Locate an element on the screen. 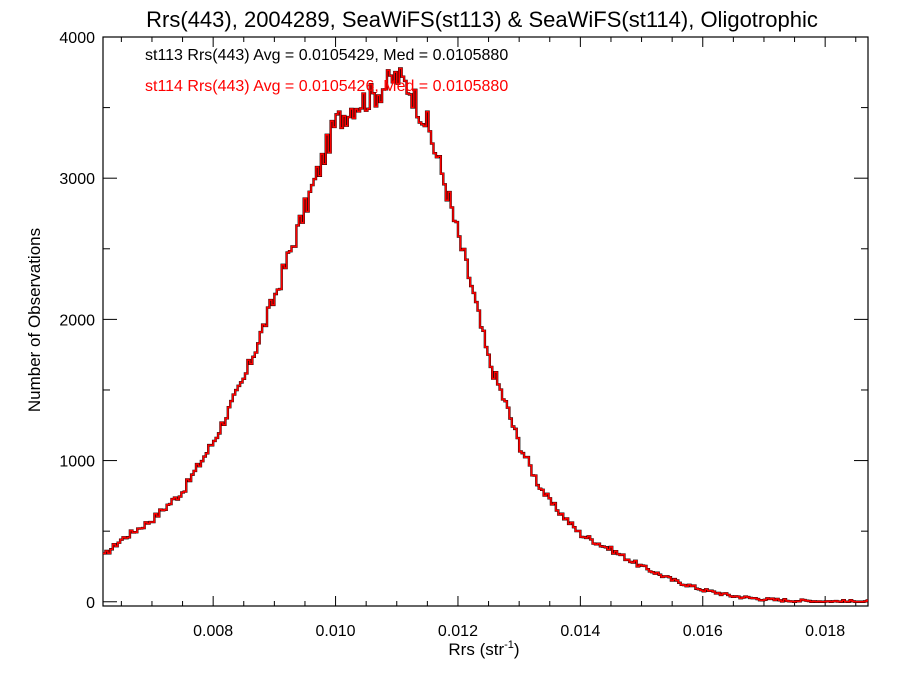  x-tick-label: 0.018 is located at coordinates (825, 631).